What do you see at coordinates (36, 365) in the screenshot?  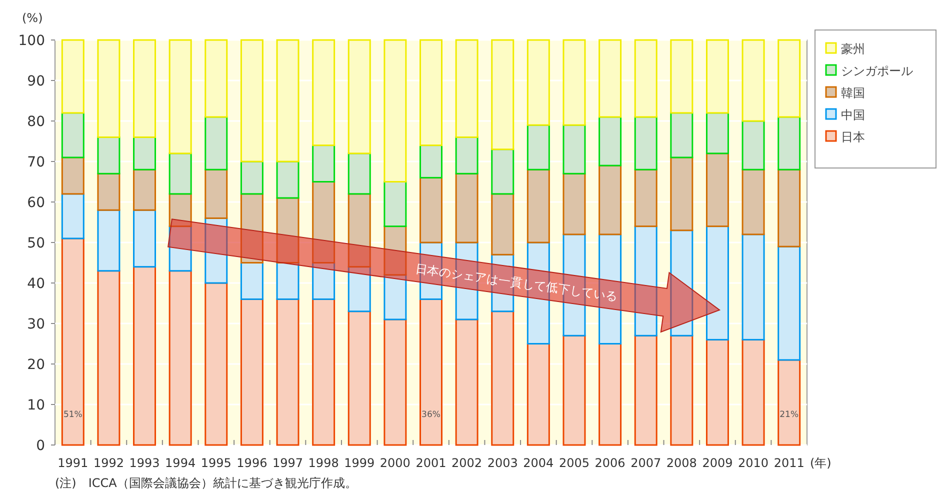 I see `y-tick-label: 20` at bounding box center [36, 365].